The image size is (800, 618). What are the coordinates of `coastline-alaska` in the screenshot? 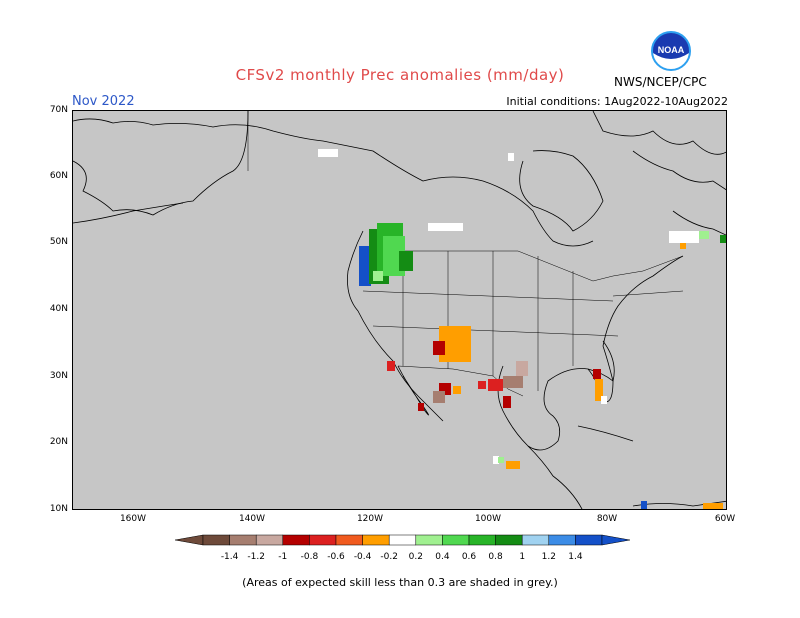 It's located at (333, 182).